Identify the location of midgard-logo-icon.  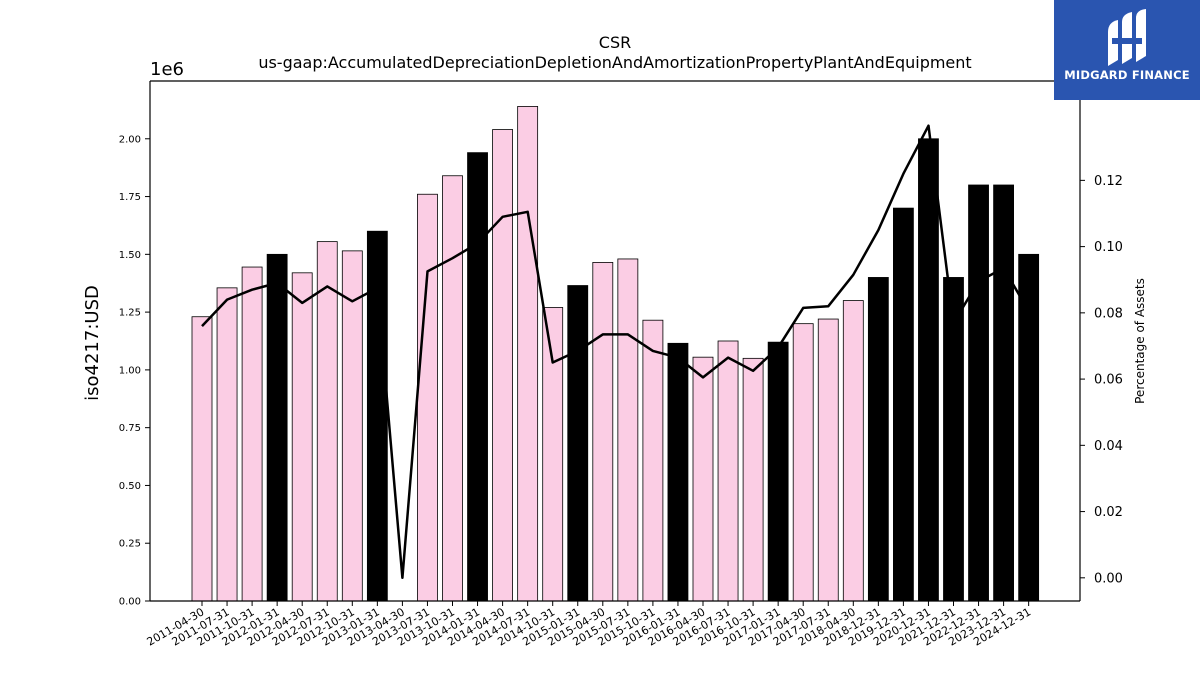
(1127, 37).